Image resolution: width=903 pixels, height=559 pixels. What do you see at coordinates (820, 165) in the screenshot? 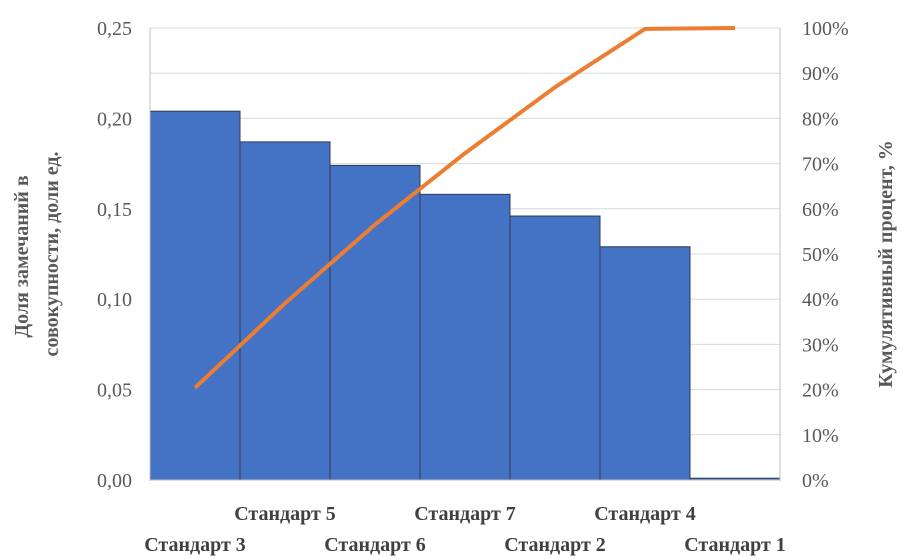
I see `right-tick-label: 70%` at bounding box center [820, 165].